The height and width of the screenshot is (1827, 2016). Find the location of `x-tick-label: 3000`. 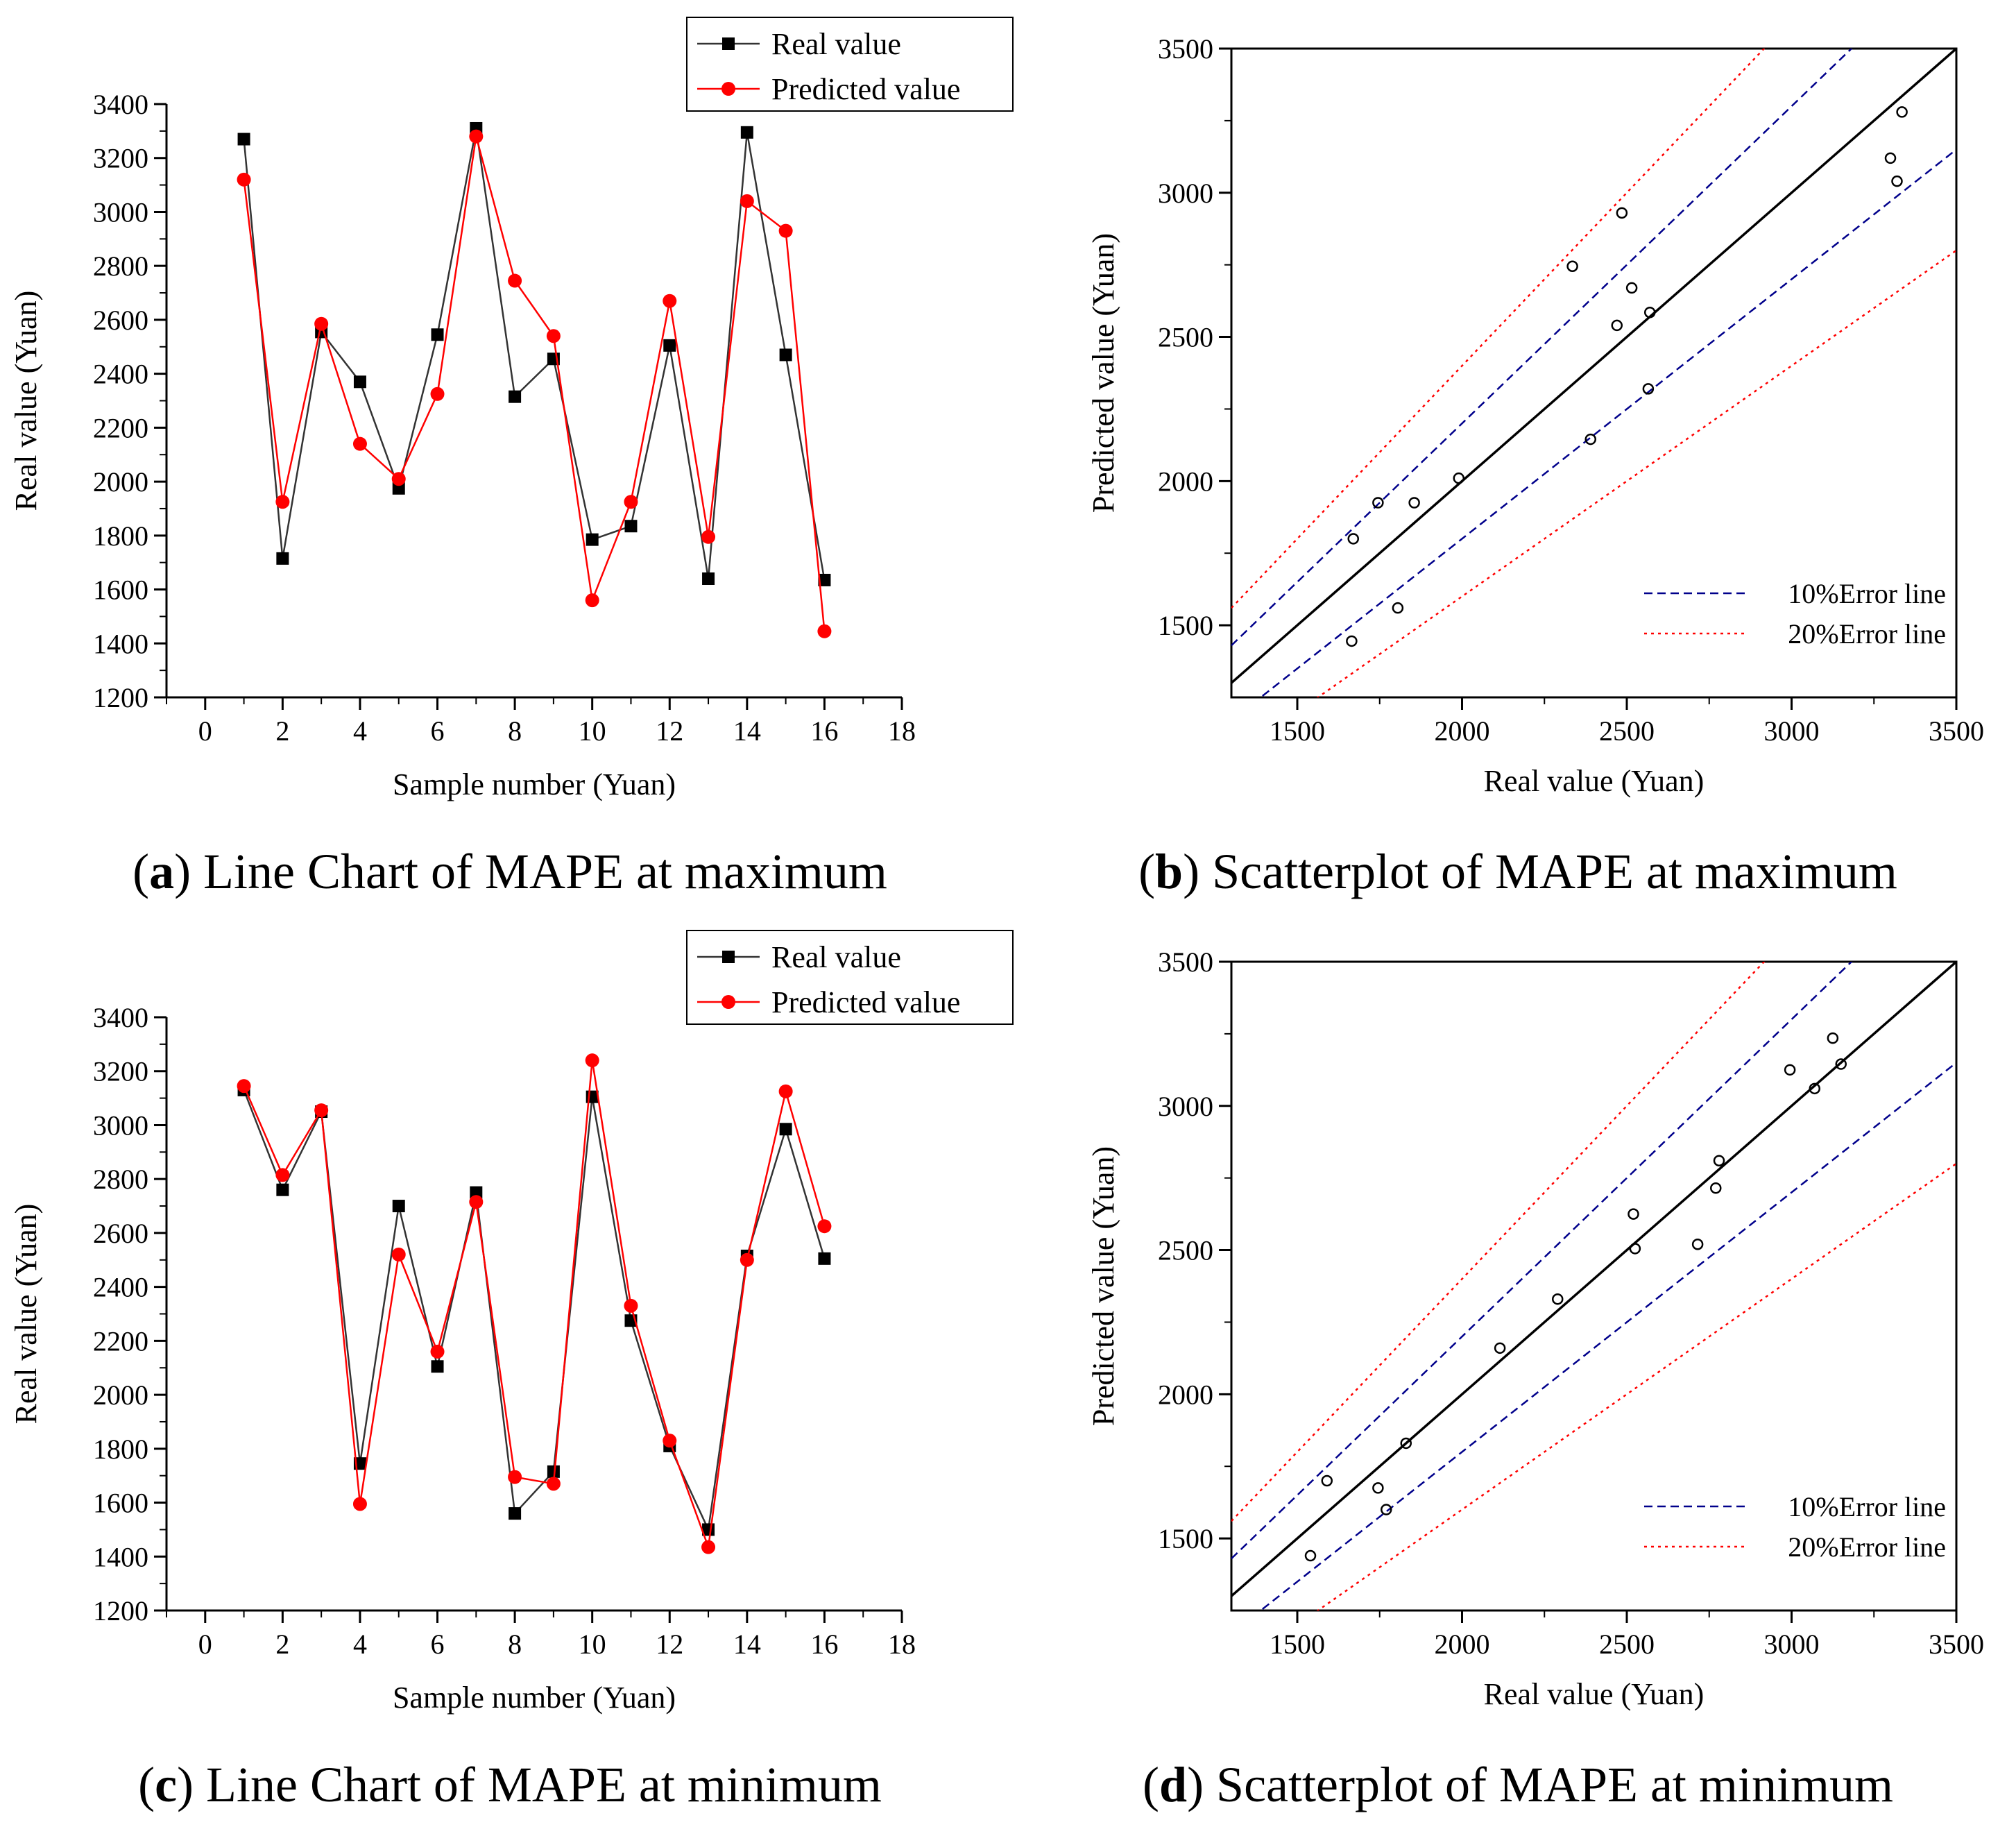

x-tick-label: 3000 is located at coordinates (1792, 731).